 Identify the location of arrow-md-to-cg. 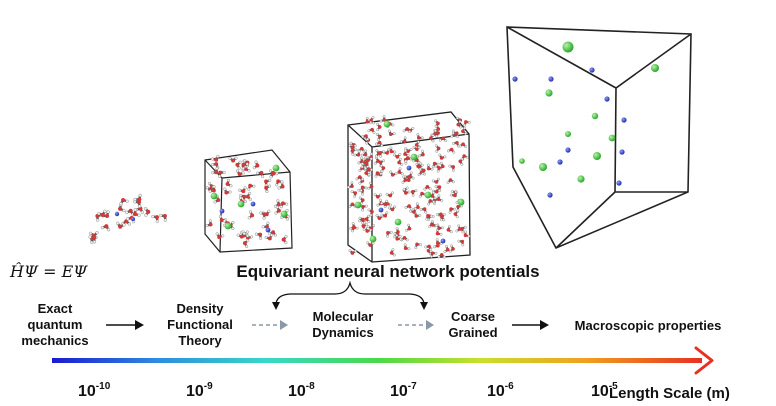
(416, 325).